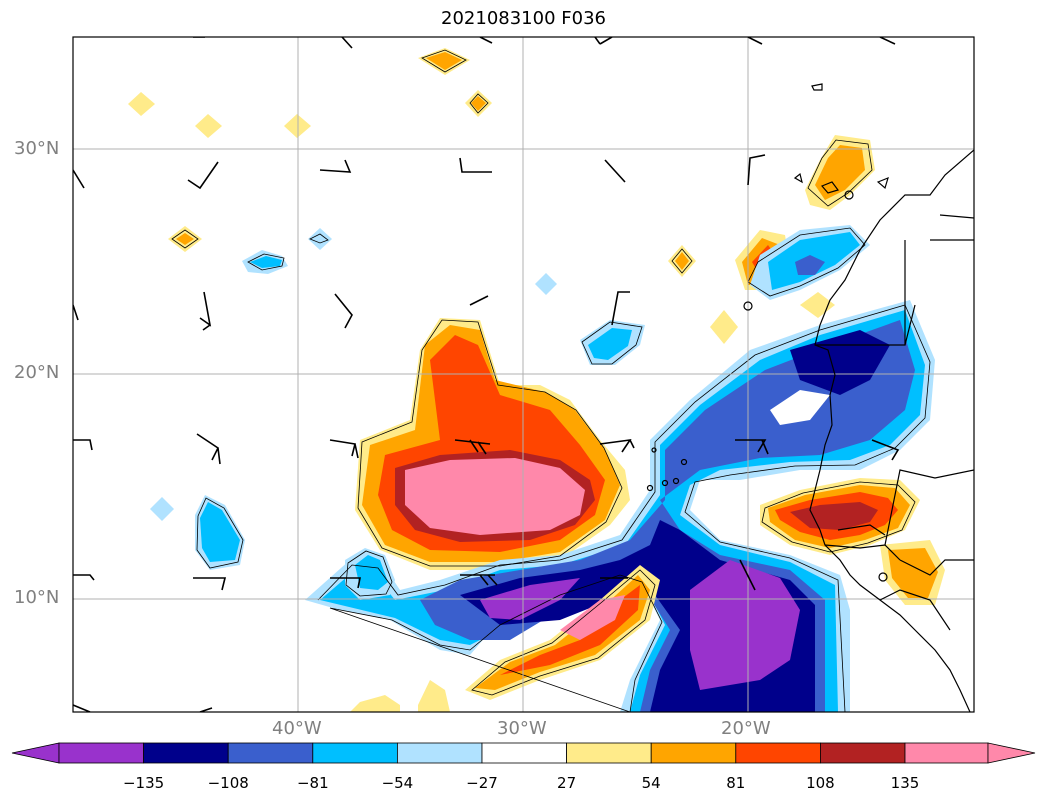 Image resolution: width=1047 pixels, height=803 pixels. I want to click on colorbar-tick-label: 81, so click(736, 783).